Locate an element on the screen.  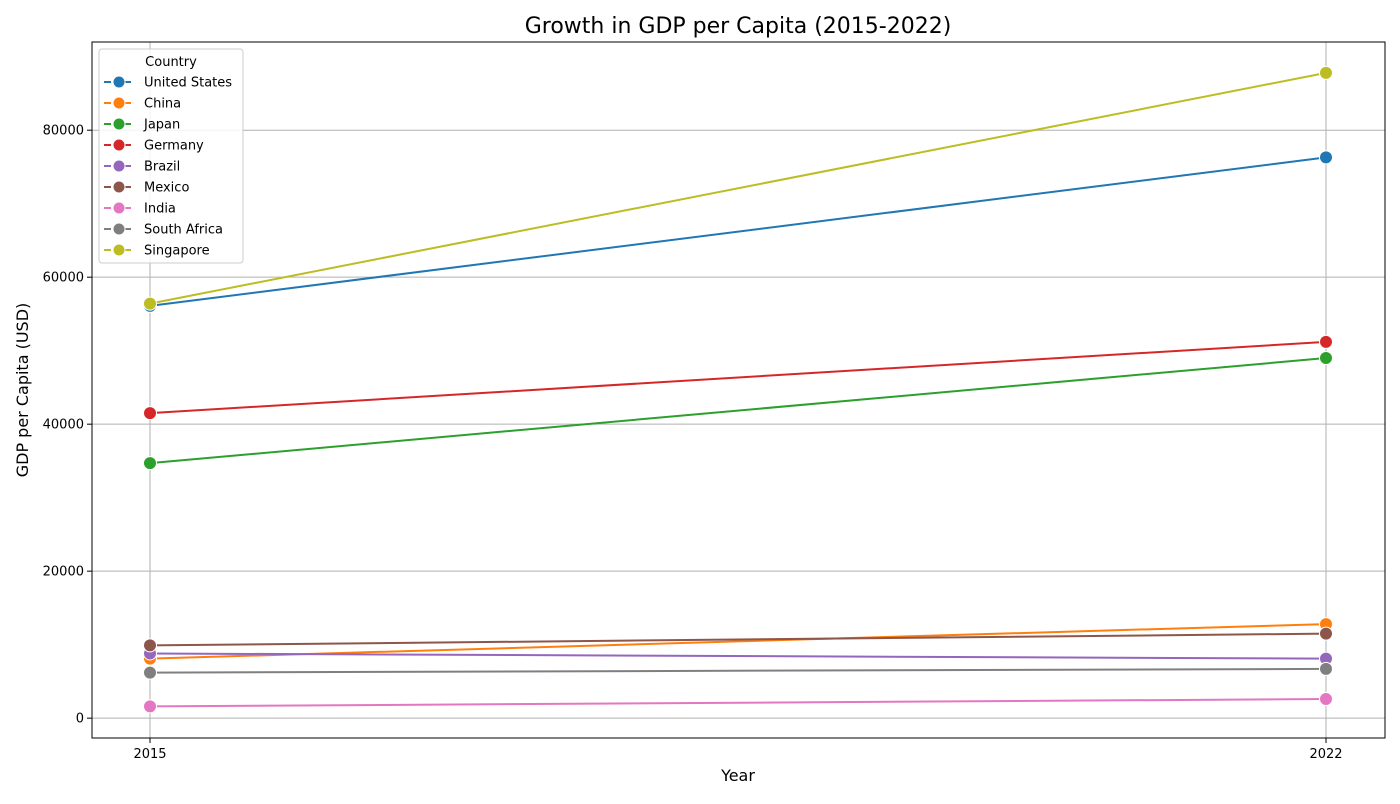
x-tick-label: 2015 is located at coordinates (149, 754).